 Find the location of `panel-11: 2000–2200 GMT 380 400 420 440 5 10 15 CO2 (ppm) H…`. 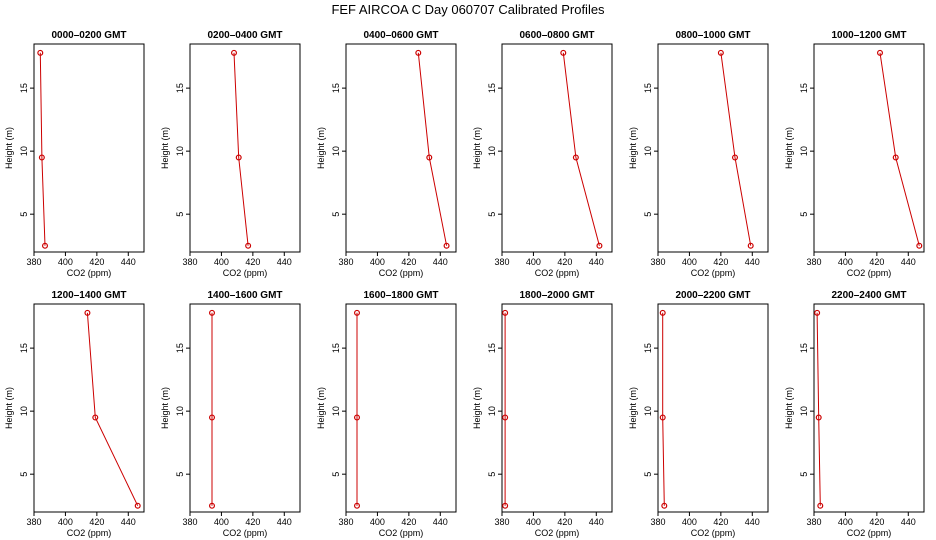

panel-11: 2000–2200 GMT 380 400 420 440 5 10 15 CO2 (ppm) H… is located at coordinates (698, 414).